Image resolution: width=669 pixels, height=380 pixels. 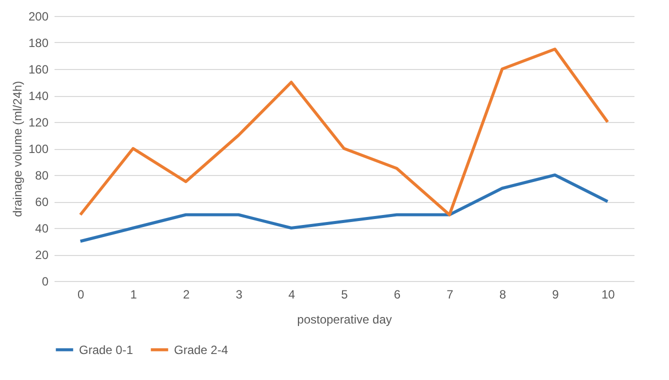 I want to click on x-tick-label: 10, so click(x=608, y=295).